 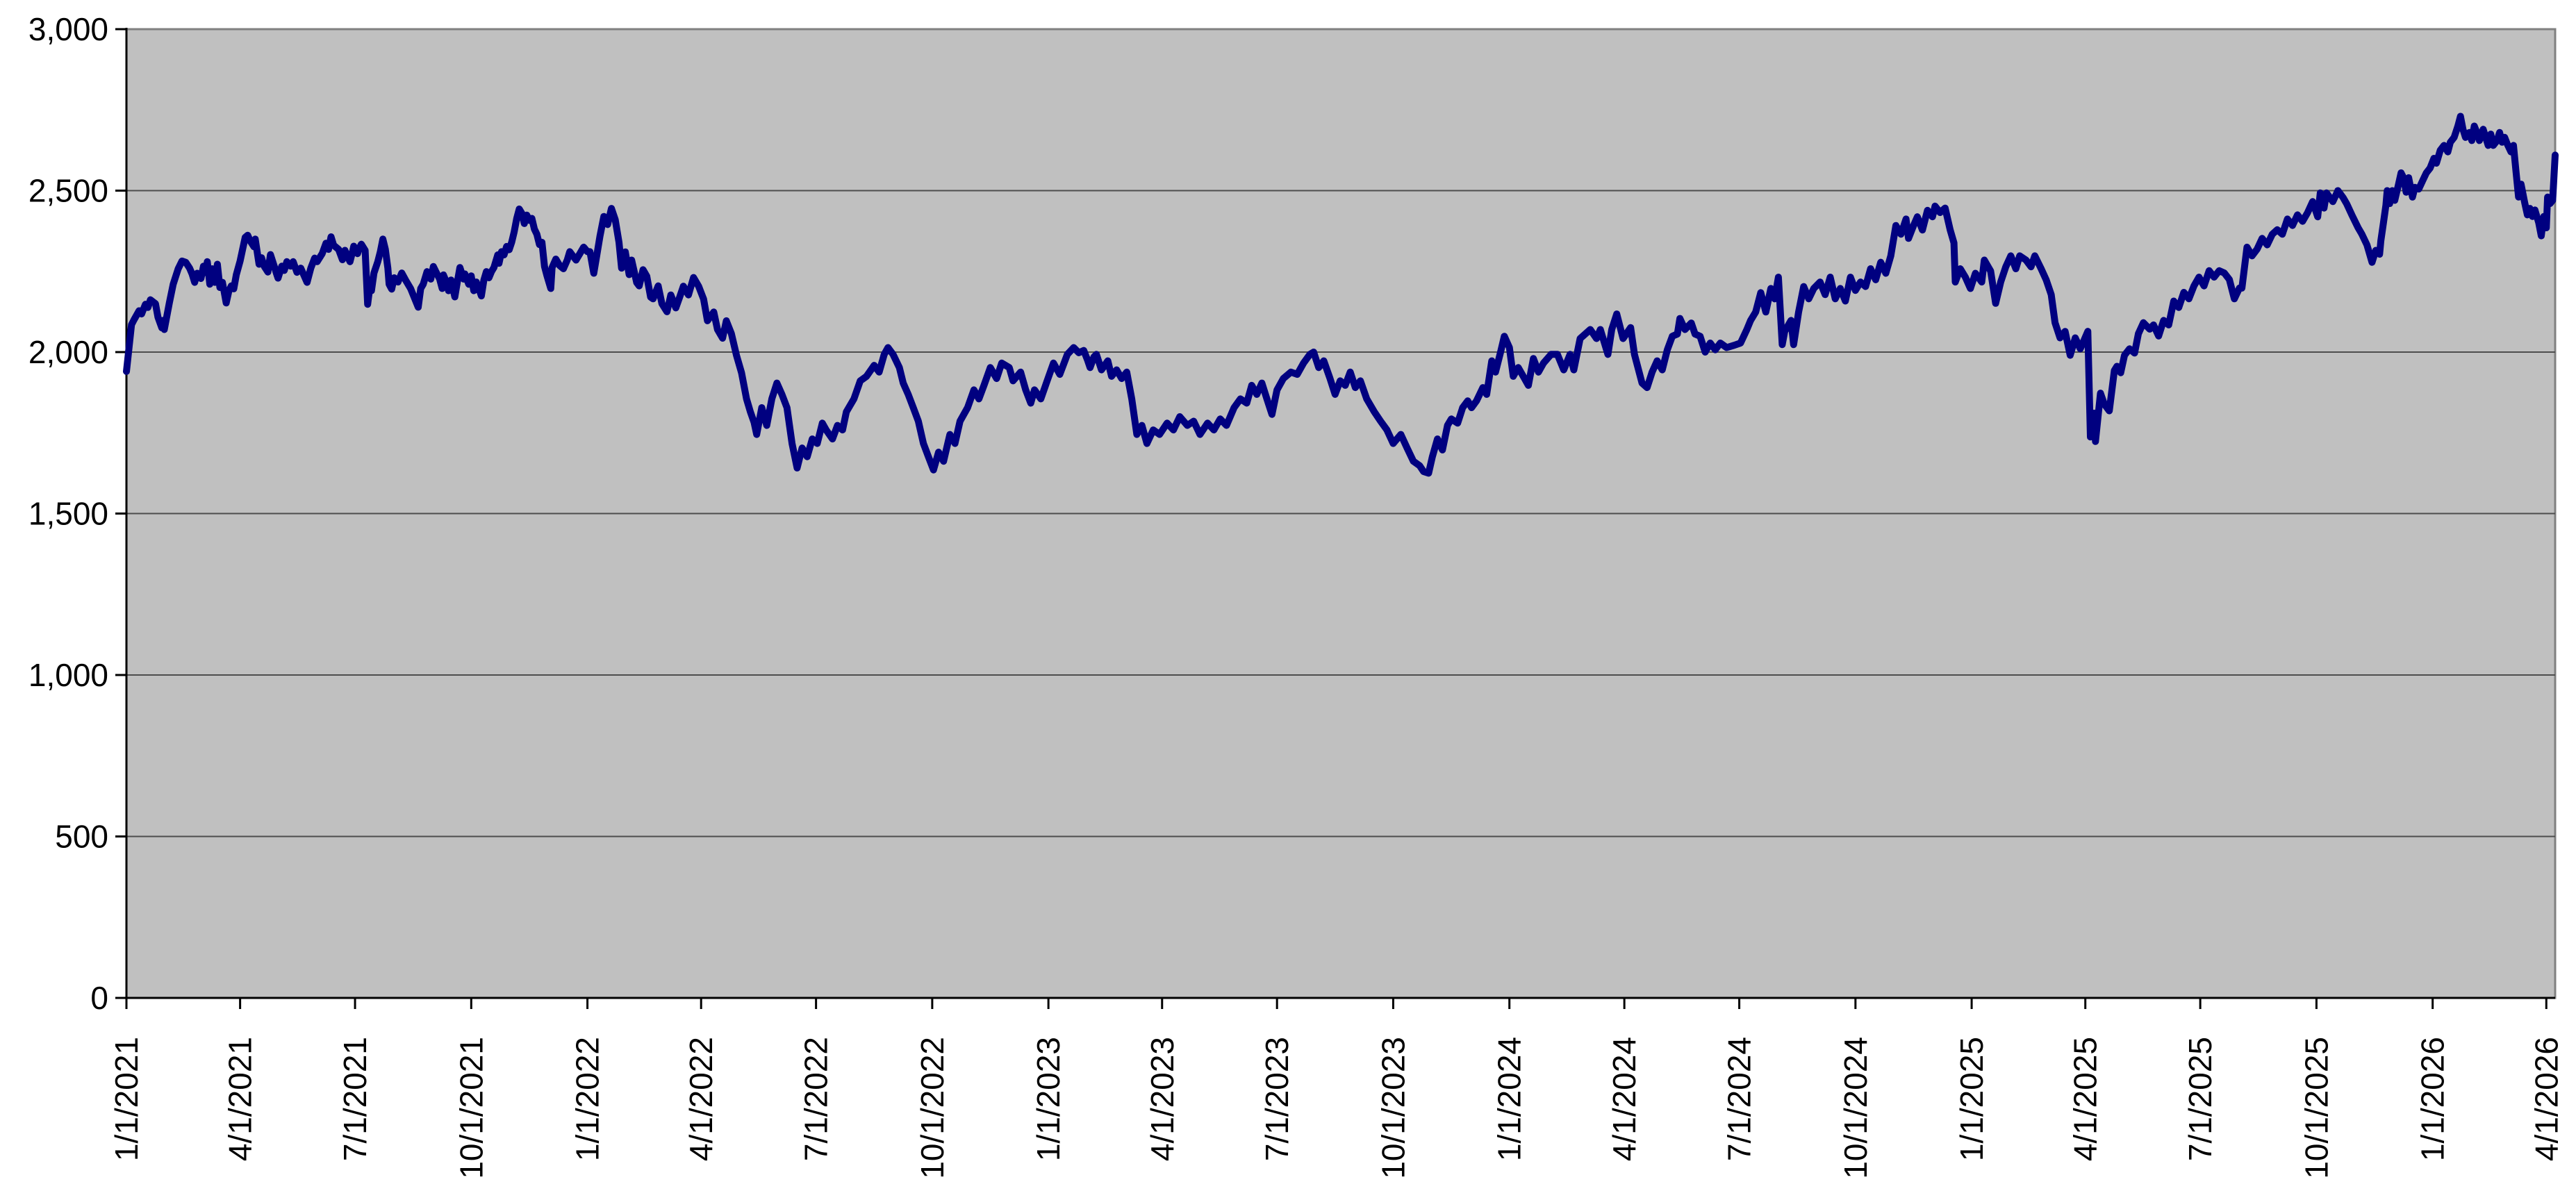 I want to click on x-axis-ticks, so click(x=1337, y=1003).